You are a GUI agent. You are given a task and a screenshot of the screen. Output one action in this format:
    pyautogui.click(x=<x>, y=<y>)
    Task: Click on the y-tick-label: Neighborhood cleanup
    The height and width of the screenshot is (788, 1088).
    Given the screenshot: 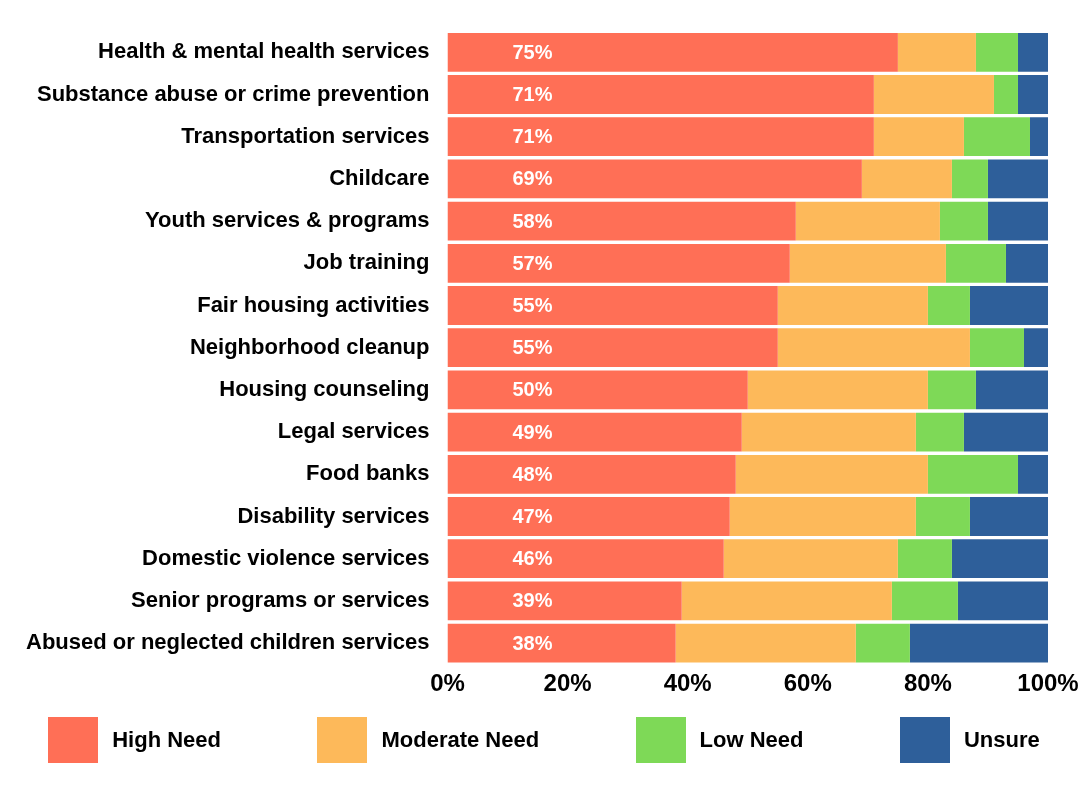 What is the action you would take?
    pyautogui.click(x=309, y=346)
    